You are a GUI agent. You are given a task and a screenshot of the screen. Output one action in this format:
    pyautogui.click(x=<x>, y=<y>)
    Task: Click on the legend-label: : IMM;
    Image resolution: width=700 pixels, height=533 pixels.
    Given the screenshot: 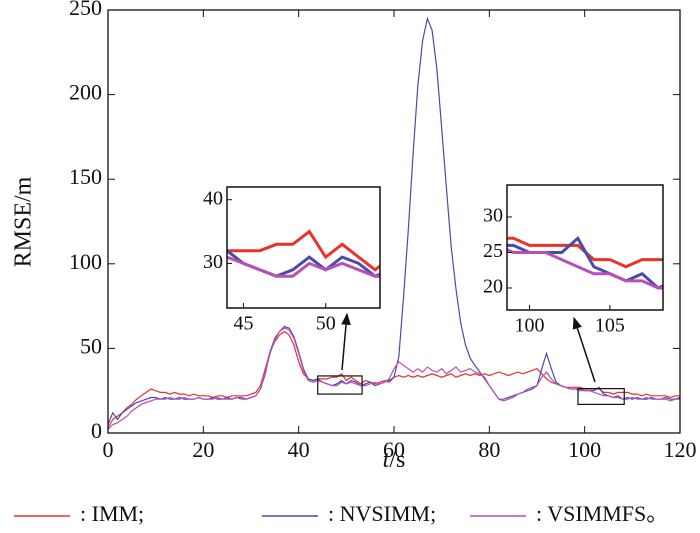 What is the action you would take?
    pyautogui.click(x=112, y=513)
    